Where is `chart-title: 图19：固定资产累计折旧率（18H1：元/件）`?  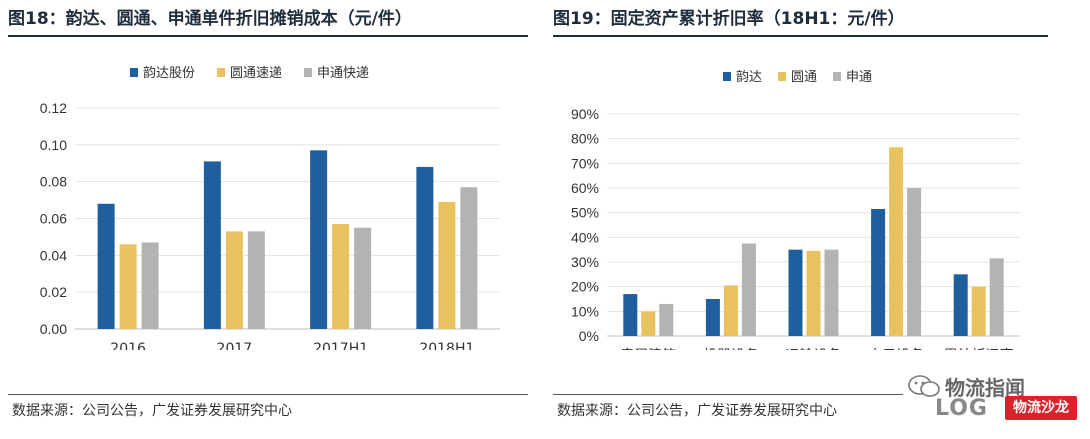 chart-title: 图19：固定资产累计折旧率（18H1：元/件） is located at coordinates (729, 19).